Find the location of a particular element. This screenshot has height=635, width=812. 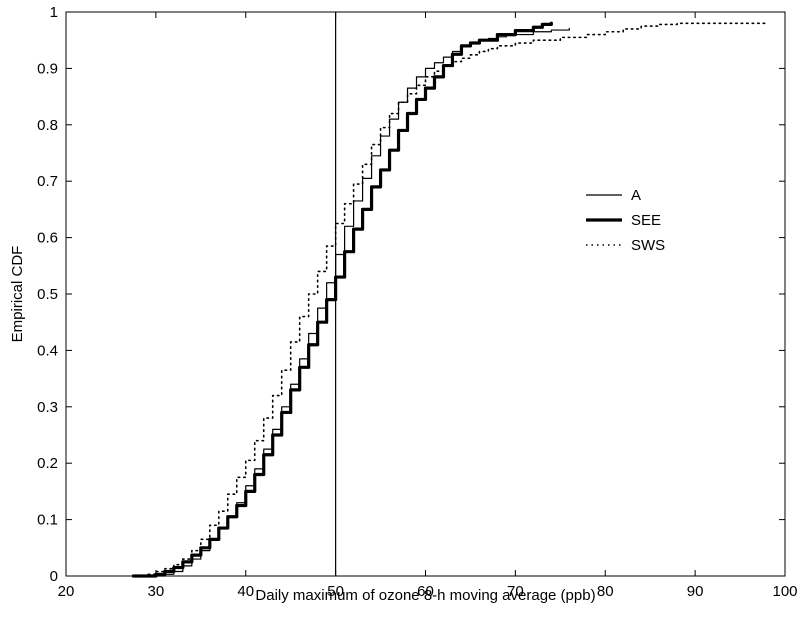

x-tick-label: 50 is located at coordinates (335, 591).